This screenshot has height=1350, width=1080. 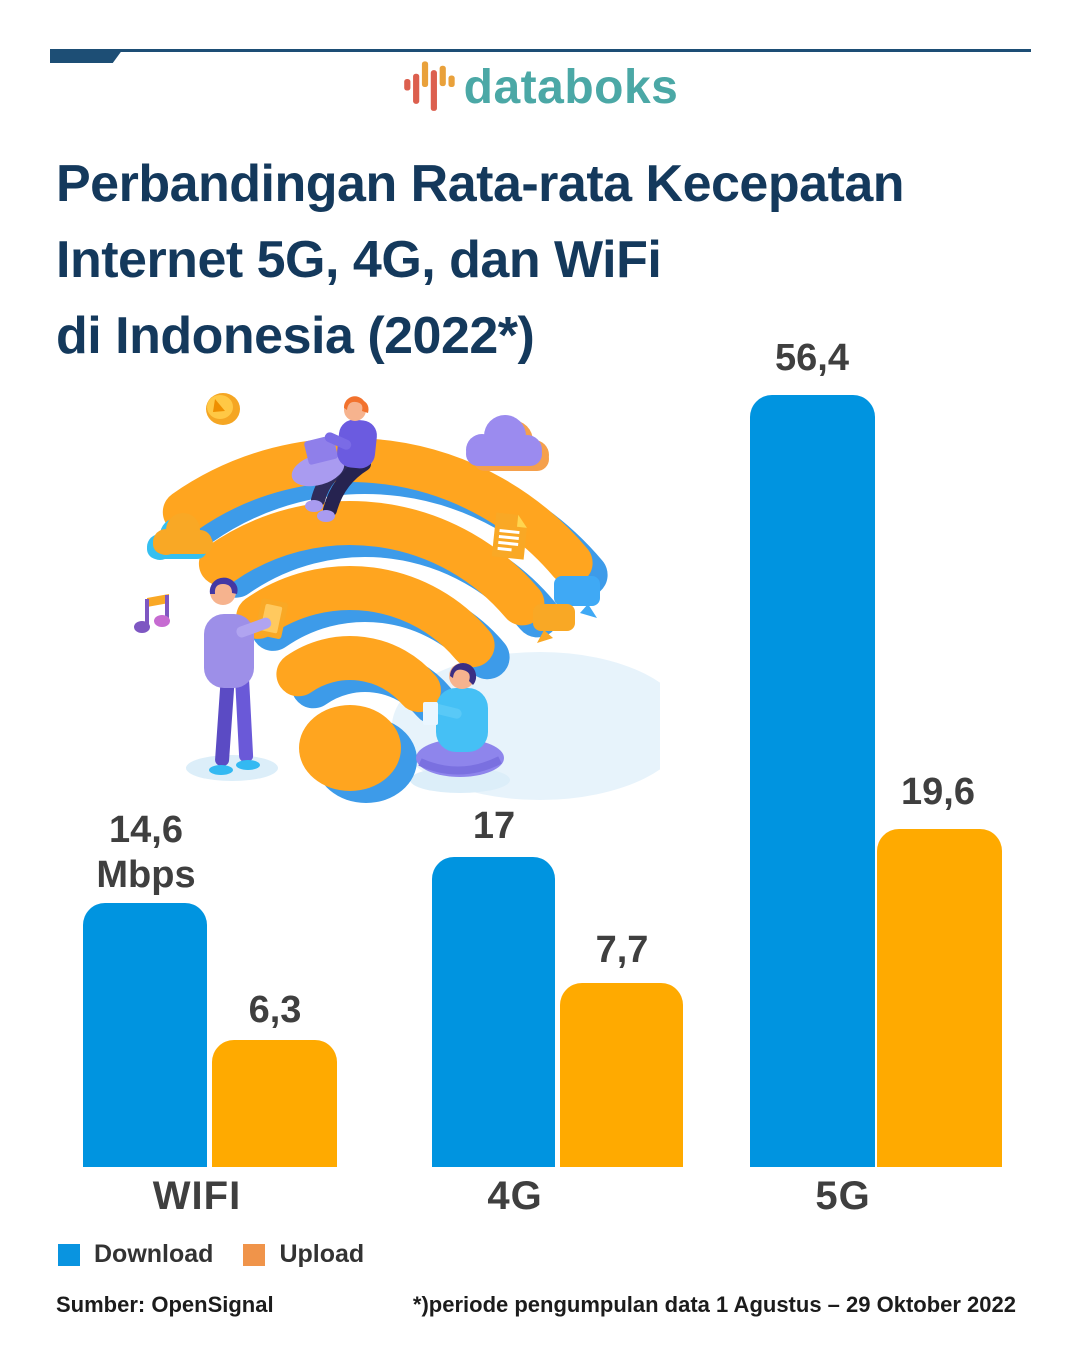 I want to click on bar-4g-upload, so click(x=621, y=1075).